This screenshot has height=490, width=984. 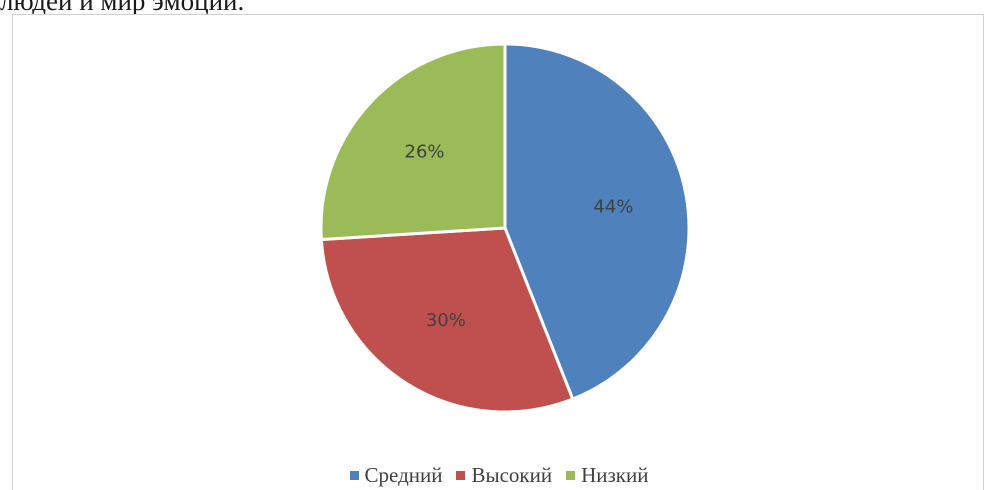 I want to click on pie-data-labels: 44% 30% 26%, so click(x=519, y=236).